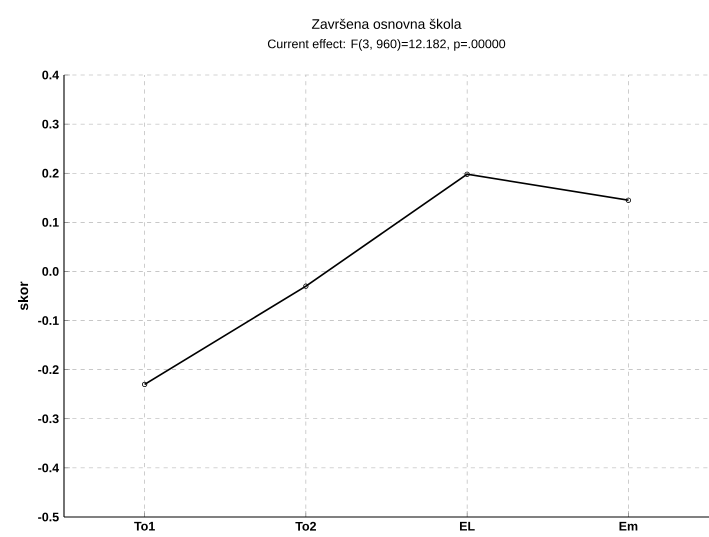 This screenshot has height=537, width=709. Describe the element at coordinates (51, 75) in the screenshot. I see `y-tick-label: 0.4` at that location.